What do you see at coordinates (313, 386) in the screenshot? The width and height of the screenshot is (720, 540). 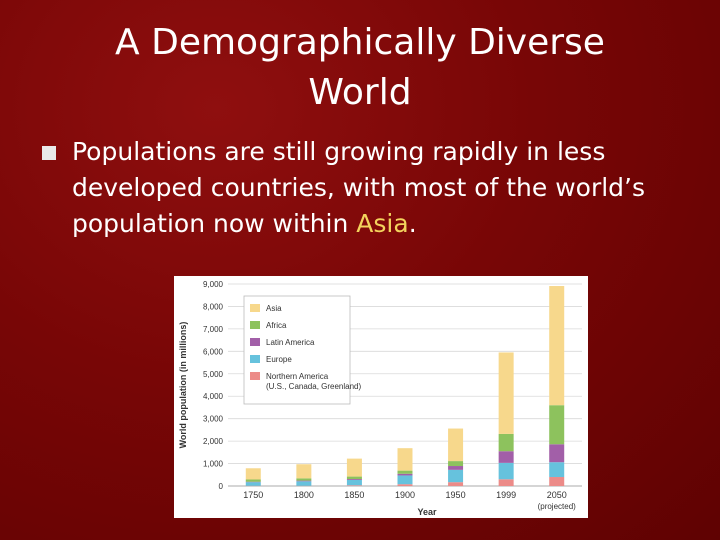 I see `legend-note: (U.S., Canada, Greenland)` at bounding box center [313, 386].